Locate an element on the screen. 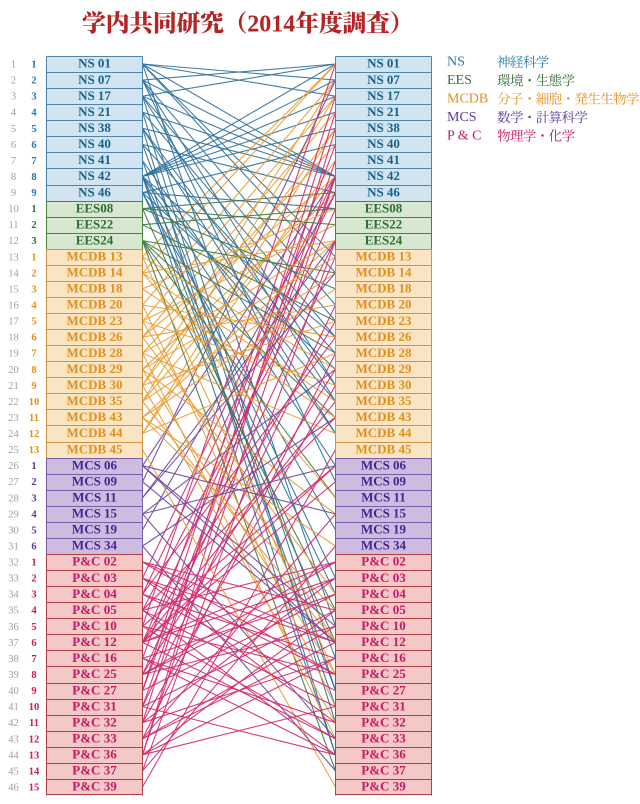 Image resolution: width=640 pixels, height=804 pixels. svg-text: MCS 11 is located at coordinates (94, 497).